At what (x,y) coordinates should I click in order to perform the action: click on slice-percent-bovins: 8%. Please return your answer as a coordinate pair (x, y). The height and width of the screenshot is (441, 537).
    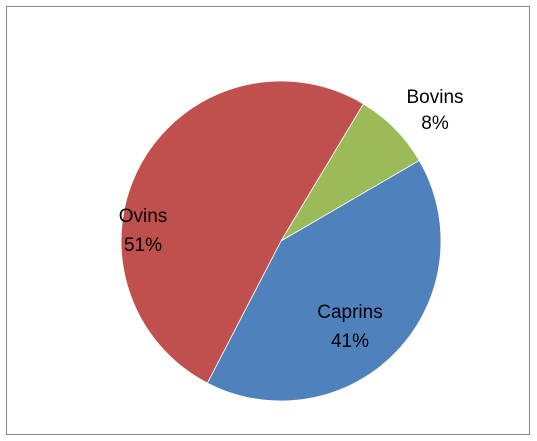
    Looking at the image, I should click on (435, 123).